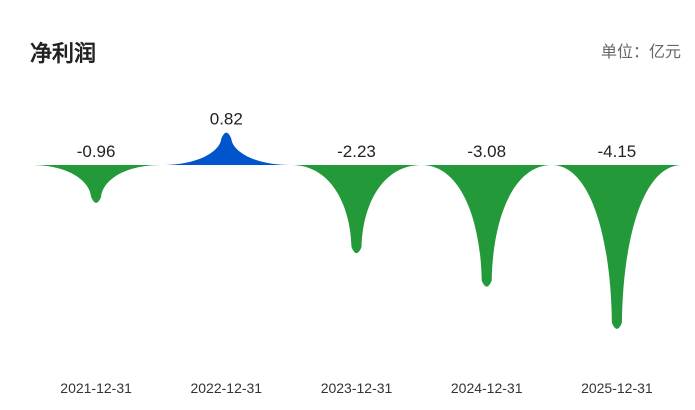 The width and height of the screenshot is (695, 410). What do you see at coordinates (63, 53) in the screenshot?
I see `chart-title: 净利润` at bounding box center [63, 53].